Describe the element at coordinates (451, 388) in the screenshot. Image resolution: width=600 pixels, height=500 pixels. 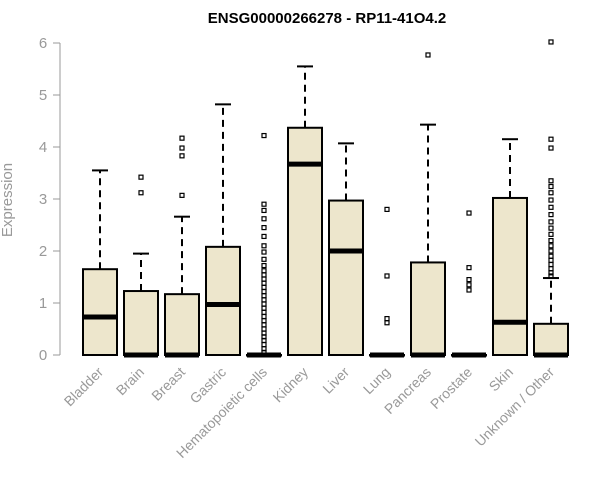
I see `x-tick-label-9: Prostate` at that location.